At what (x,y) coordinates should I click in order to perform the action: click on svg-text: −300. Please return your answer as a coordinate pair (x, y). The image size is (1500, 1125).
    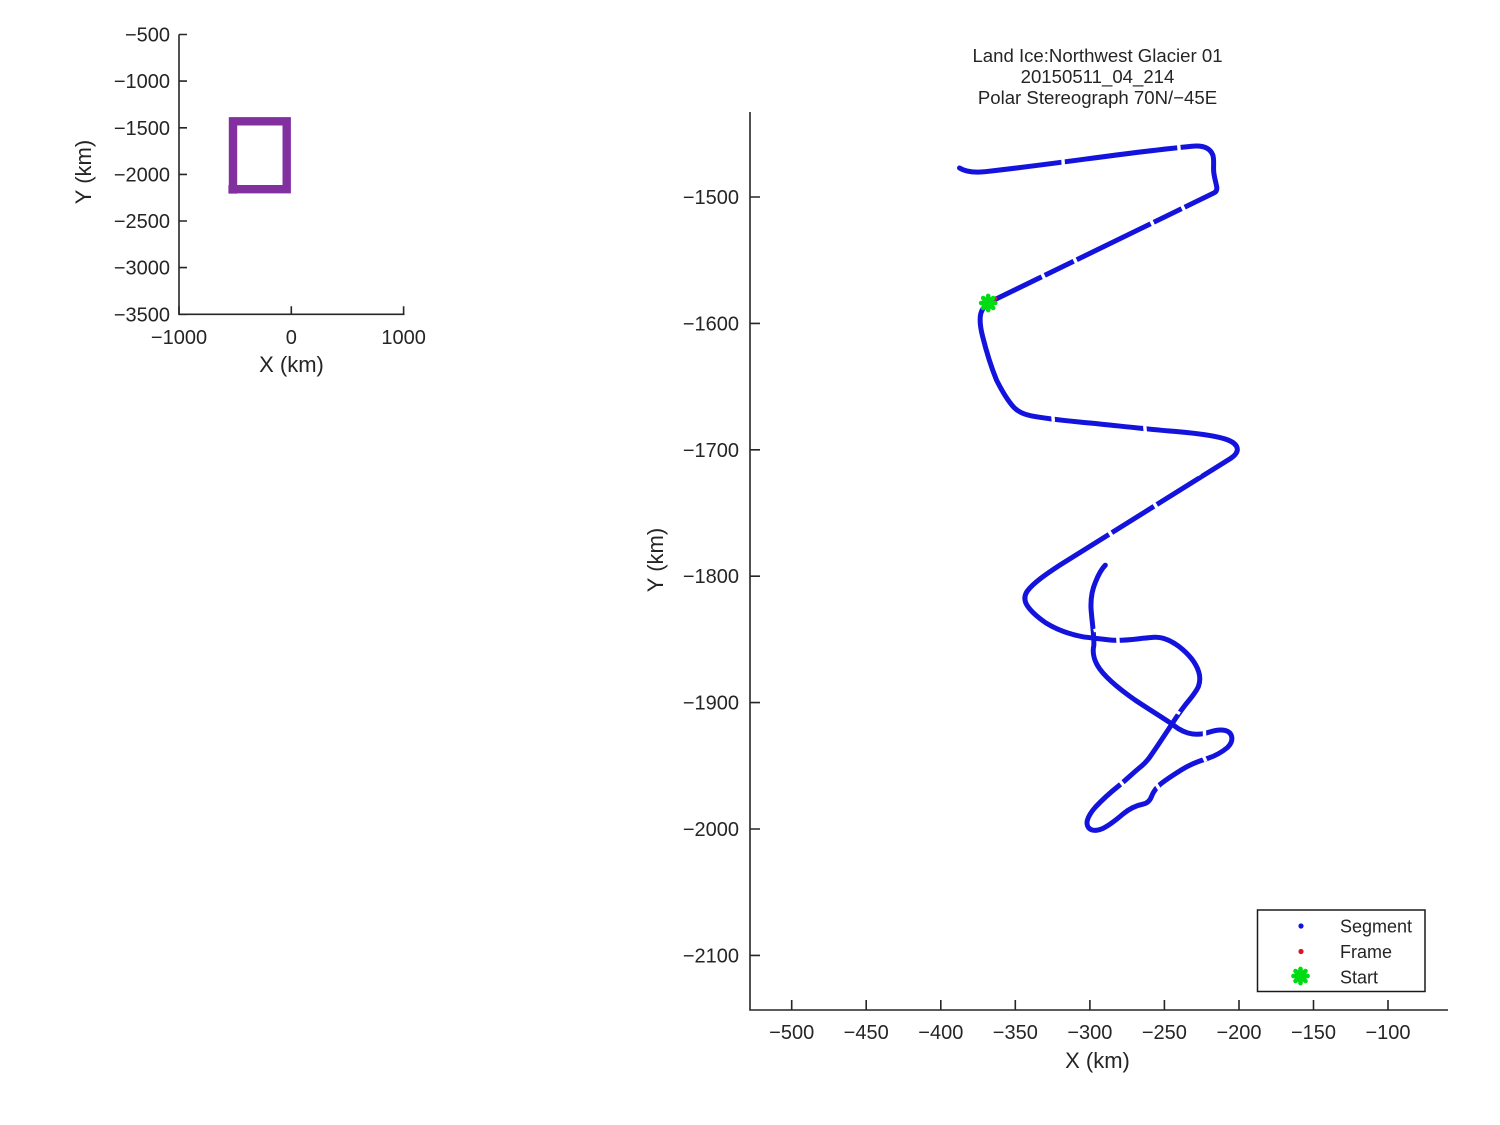
    Looking at the image, I should click on (1089, 1033).